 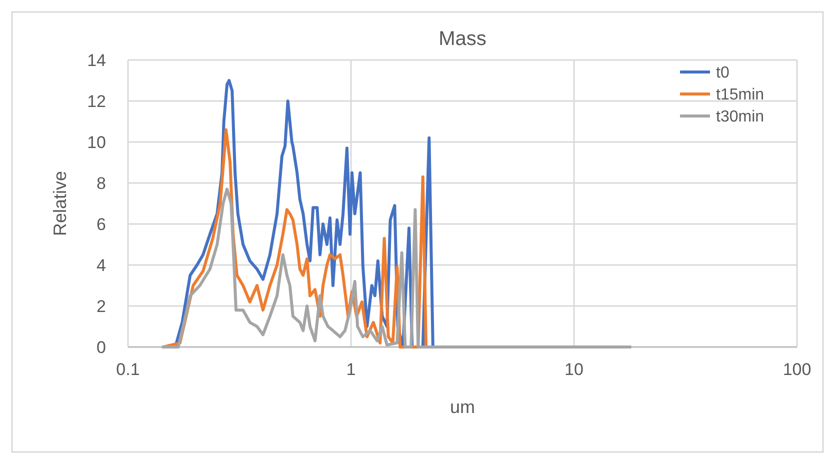 What do you see at coordinates (462, 39) in the screenshot?
I see `chart-title: Mass` at bounding box center [462, 39].